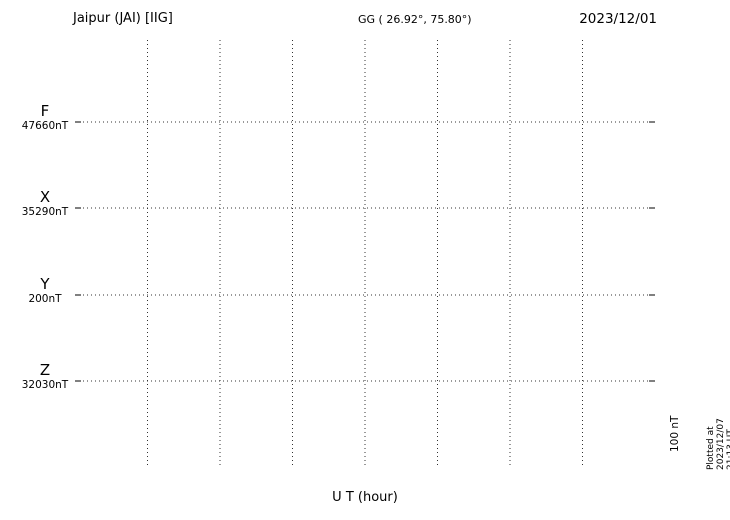 The width and height of the screenshot is (730, 520). I want to click on x-axis-label: U T (hour), so click(365, 497).